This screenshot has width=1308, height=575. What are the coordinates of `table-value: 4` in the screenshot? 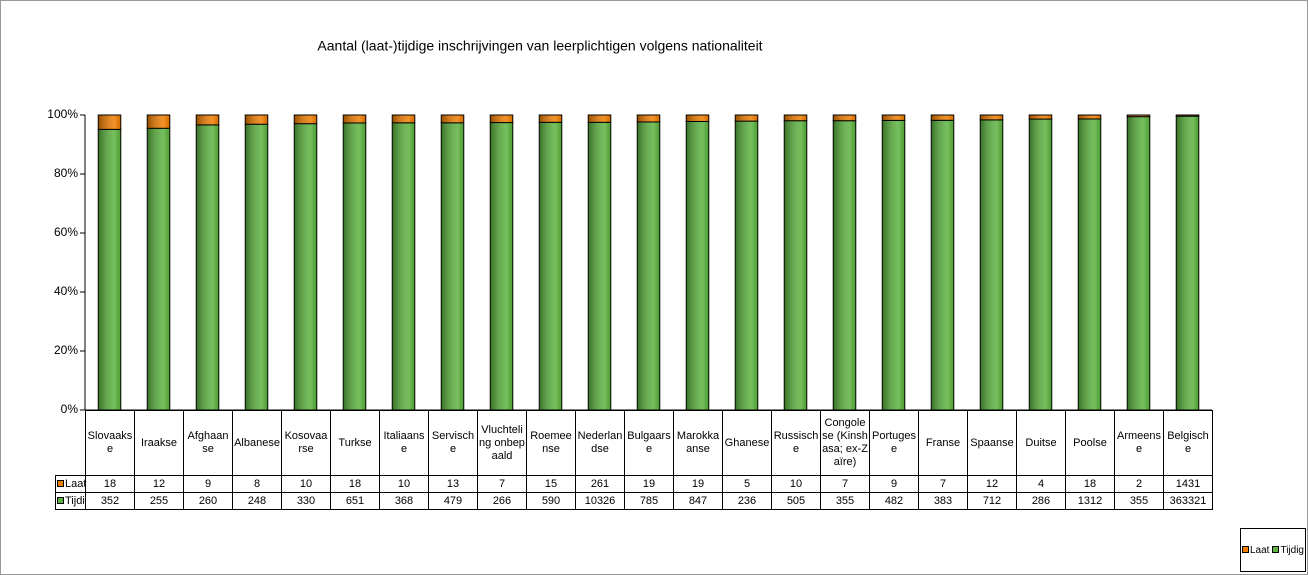 It's located at (1041, 484).